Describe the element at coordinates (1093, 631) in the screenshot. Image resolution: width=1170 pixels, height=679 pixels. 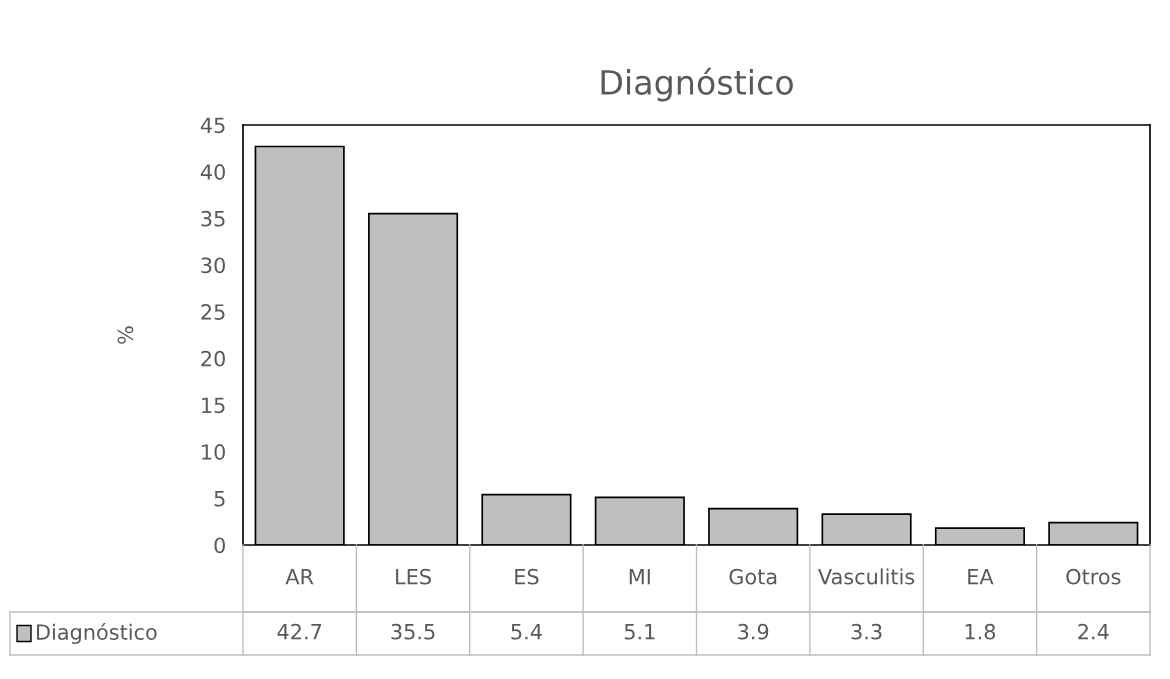
I see `data-label: 2.4` at that location.